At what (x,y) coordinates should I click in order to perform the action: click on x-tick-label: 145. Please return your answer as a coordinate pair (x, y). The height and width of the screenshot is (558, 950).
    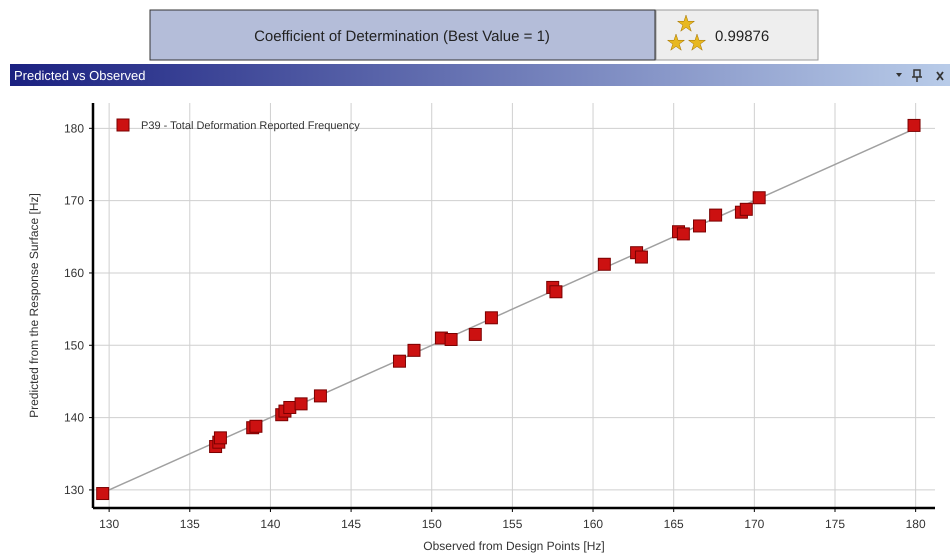
    Looking at the image, I should click on (351, 524).